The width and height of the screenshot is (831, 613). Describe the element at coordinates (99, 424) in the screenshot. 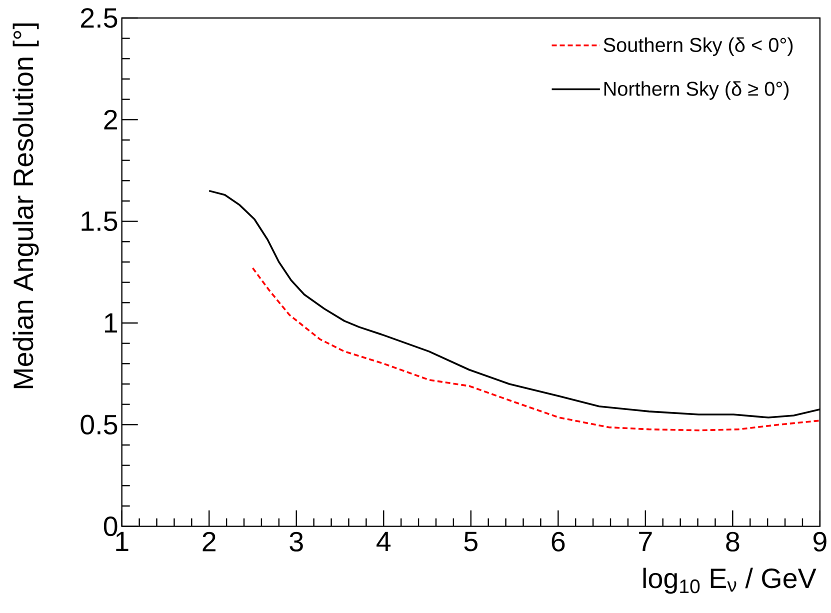

I see `y-tick-label: 0.5` at that location.